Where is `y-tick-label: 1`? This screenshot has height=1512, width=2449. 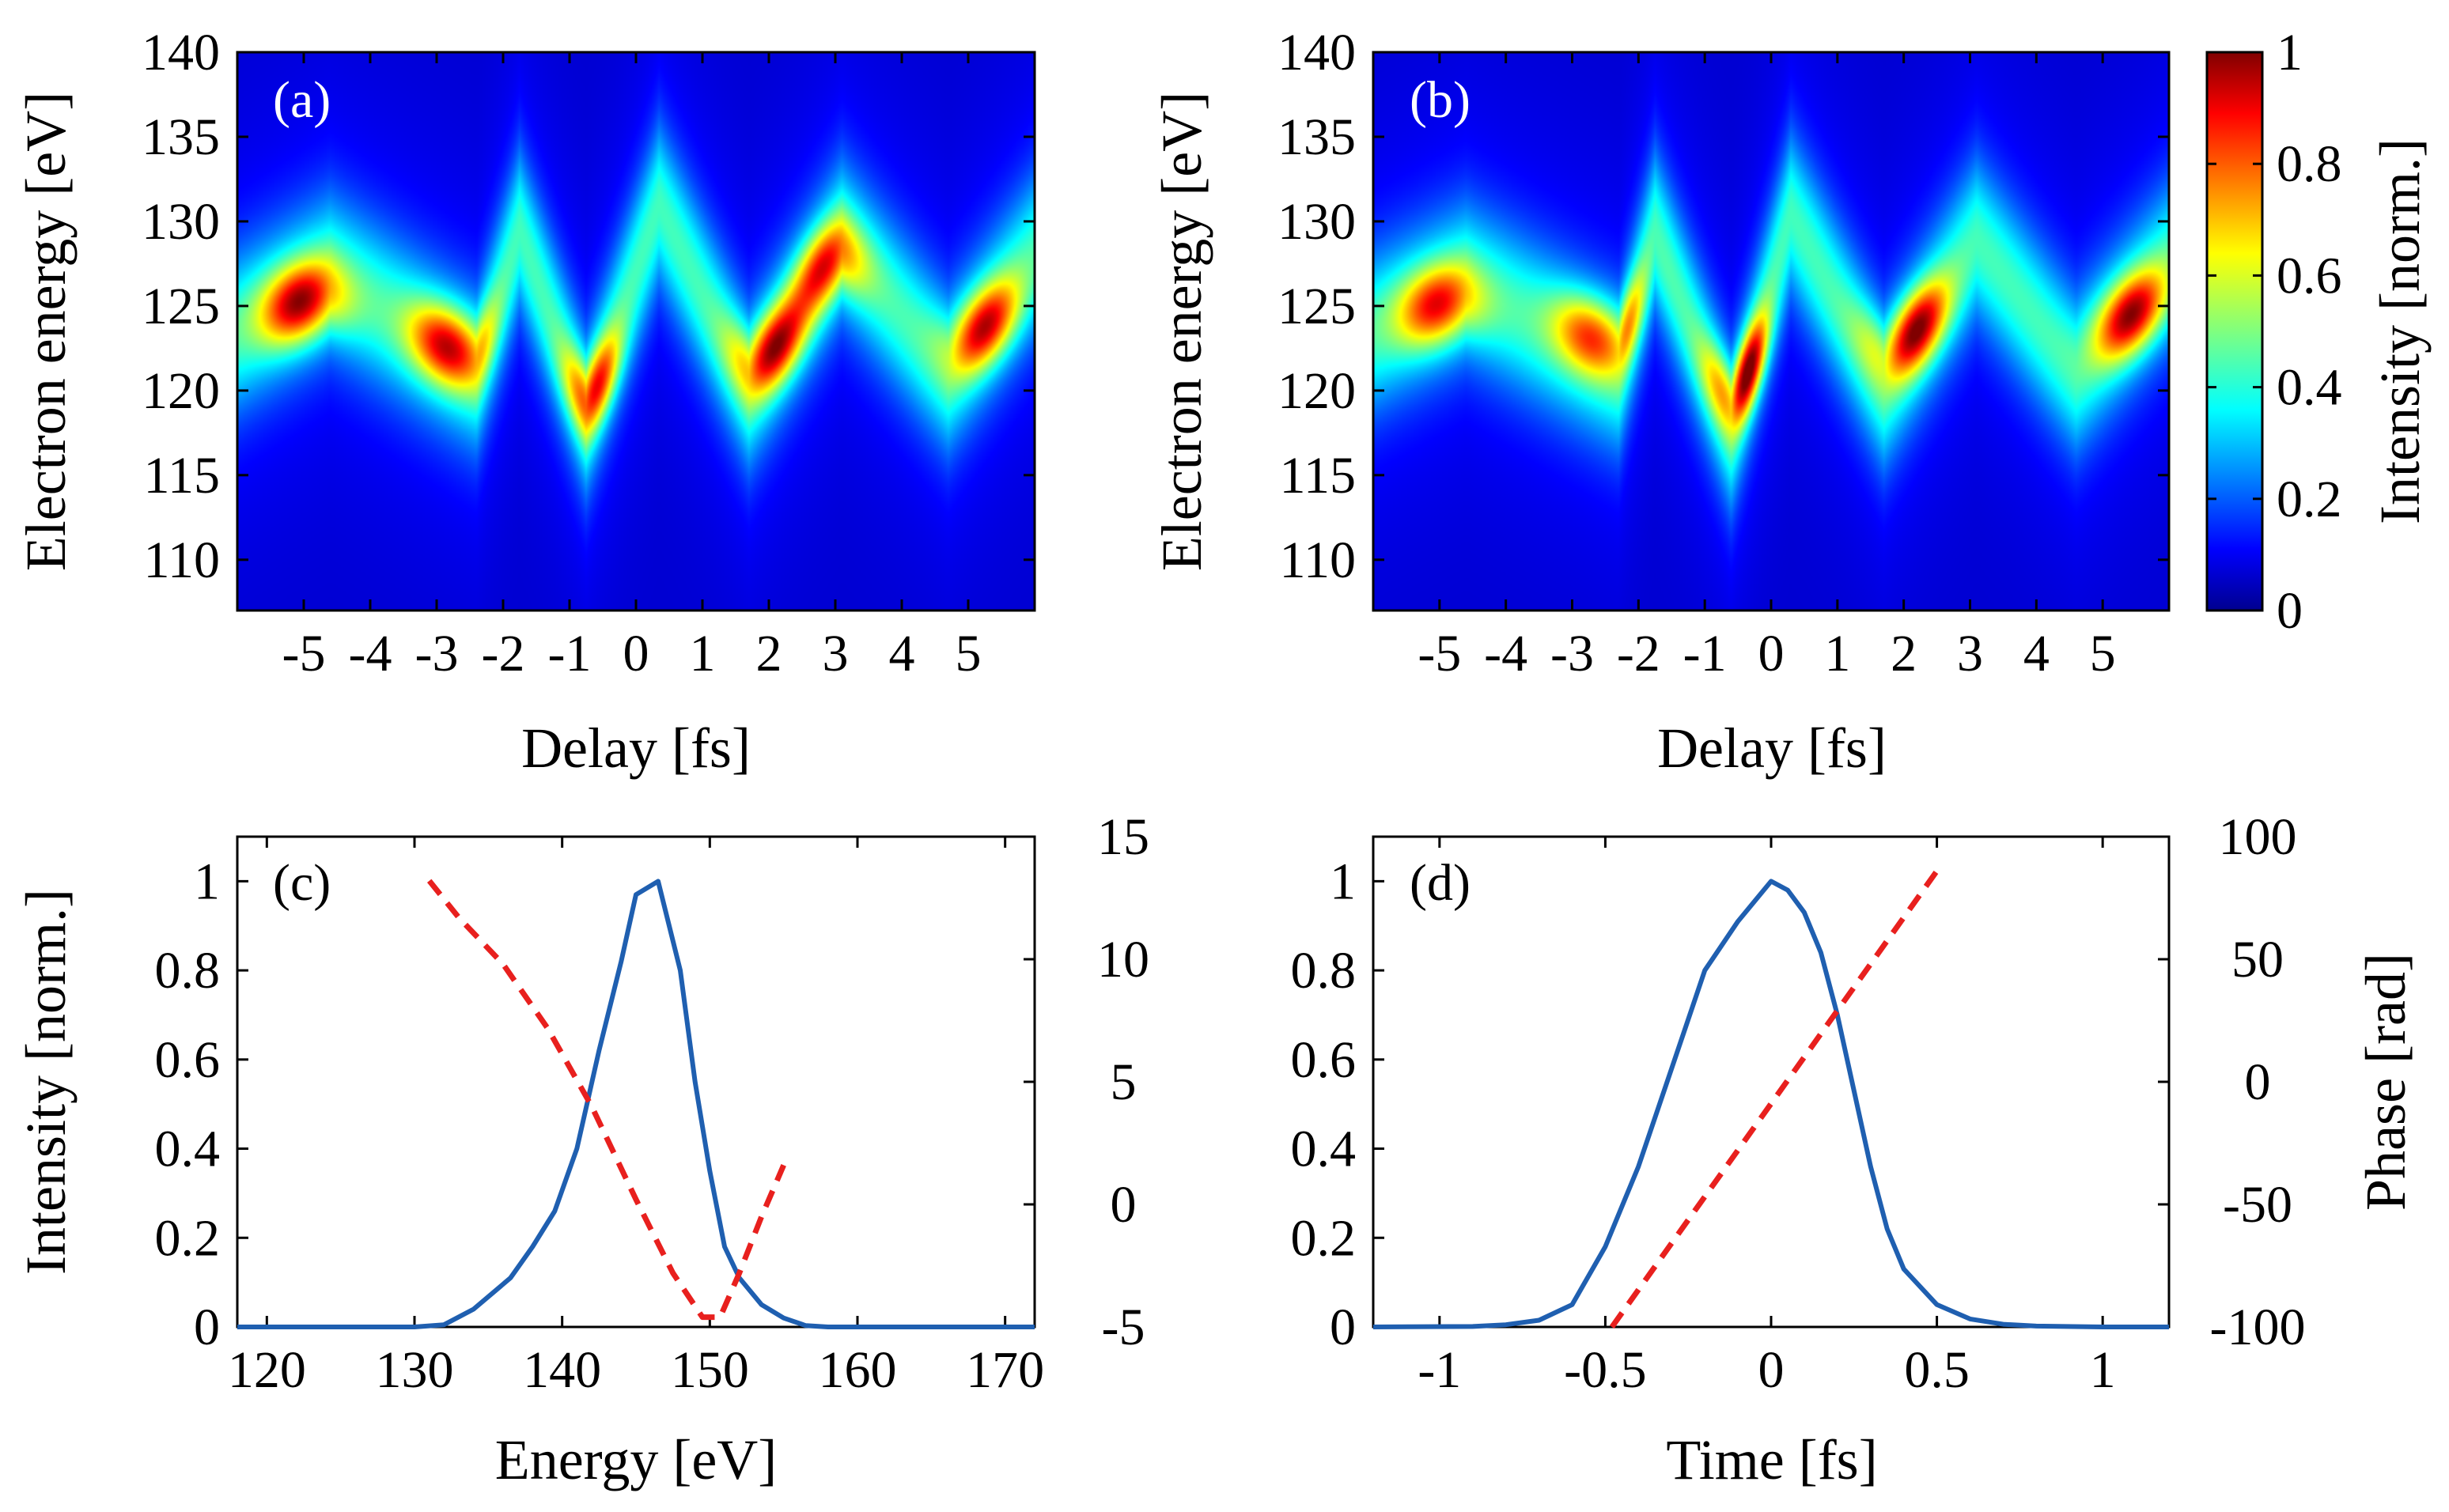
y-tick-label: 1 is located at coordinates (1343, 881).